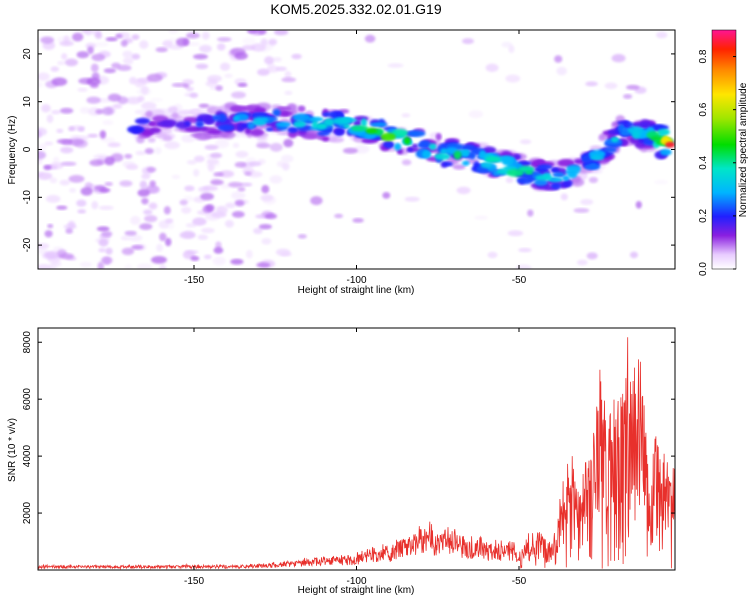 Image resolution: width=750 pixels, height=600 pixels. What do you see at coordinates (356, 590) in the screenshot?
I see `snr-x-label: Height of straight line (km)` at bounding box center [356, 590].